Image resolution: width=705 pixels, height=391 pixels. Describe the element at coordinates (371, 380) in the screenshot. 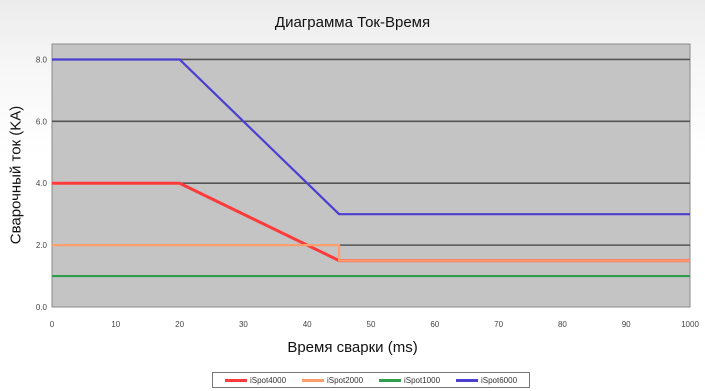

I see `legend: iSpot4000 iSpot2000 iSpot1000 iSpot6000` at that location.